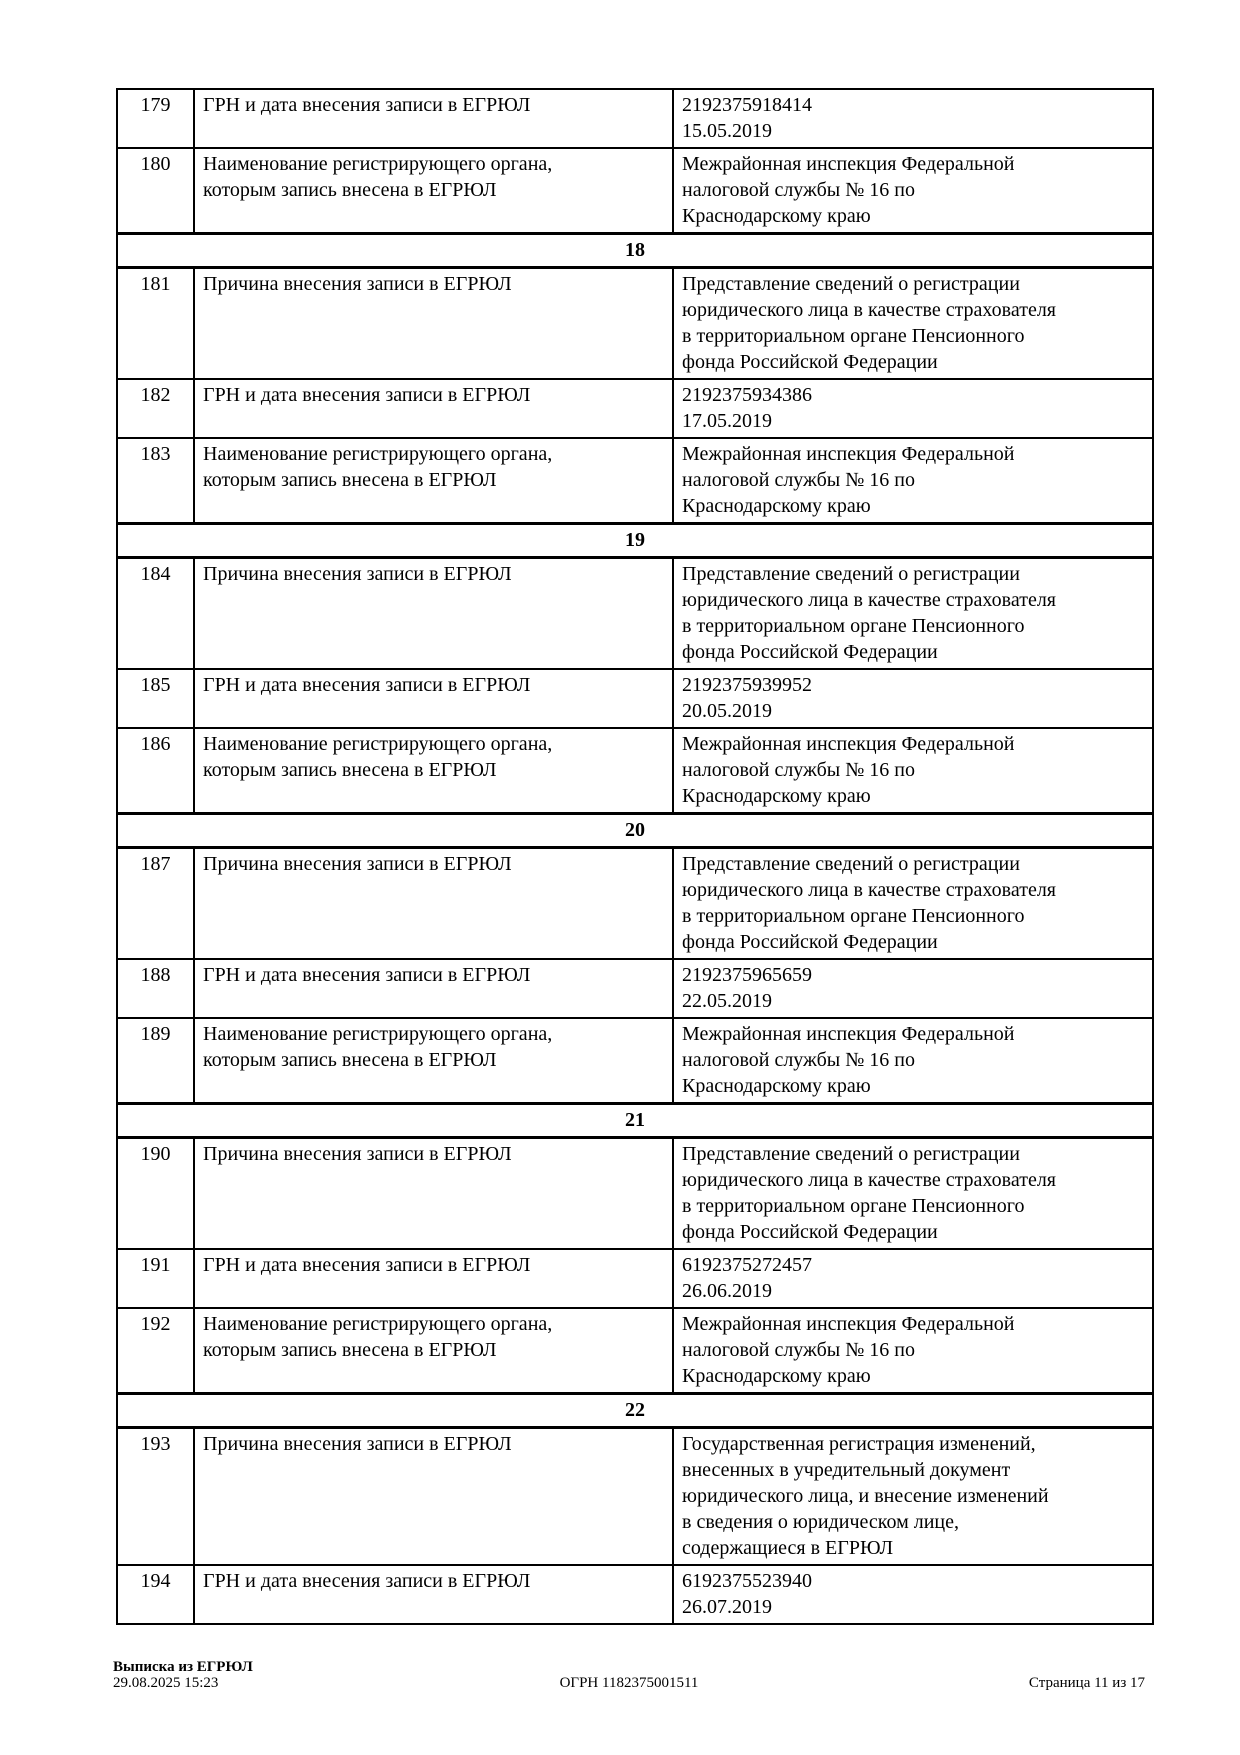  What do you see at coordinates (155, 903) in the screenshot?
I see `row-number-cell: 187` at bounding box center [155, 903].